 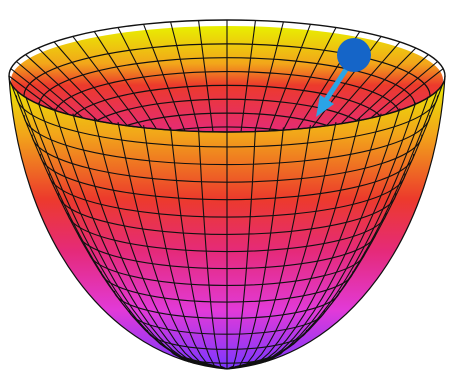 I want to click on arrow-shaft, so click(x=336, y=84).